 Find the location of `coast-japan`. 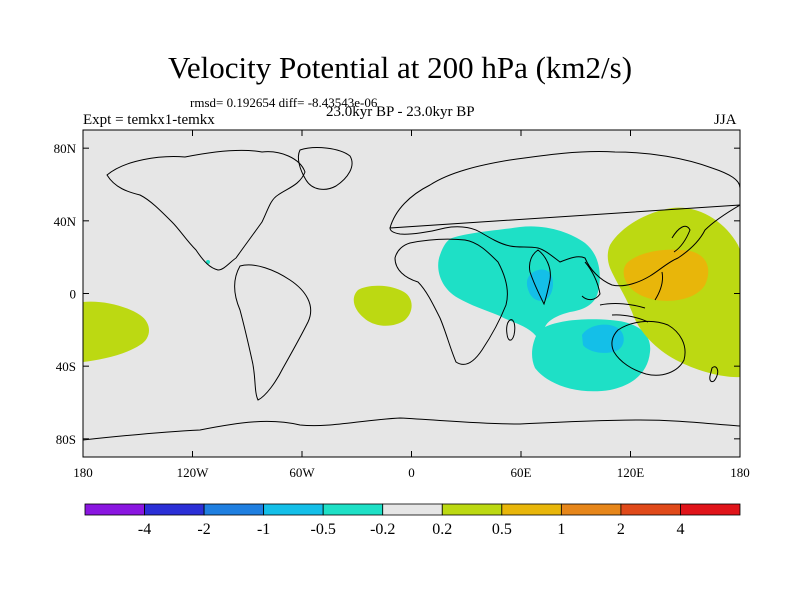

coast-japan is located at coordinates (681, 239).